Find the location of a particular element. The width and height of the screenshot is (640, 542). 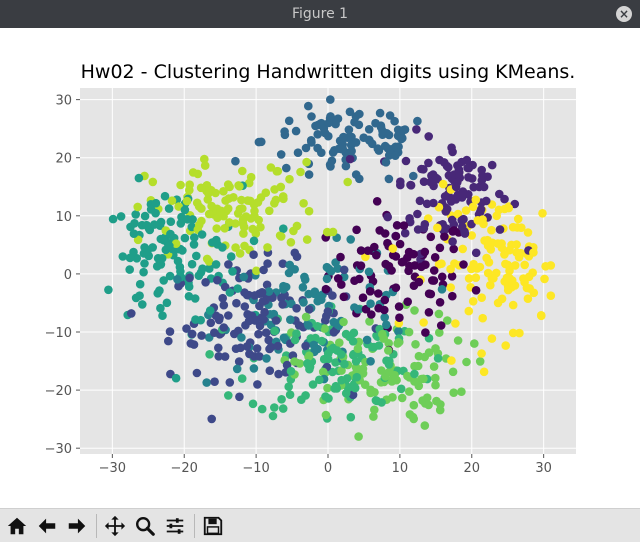

navigation-toolbar is located at coordinates (320, 525).